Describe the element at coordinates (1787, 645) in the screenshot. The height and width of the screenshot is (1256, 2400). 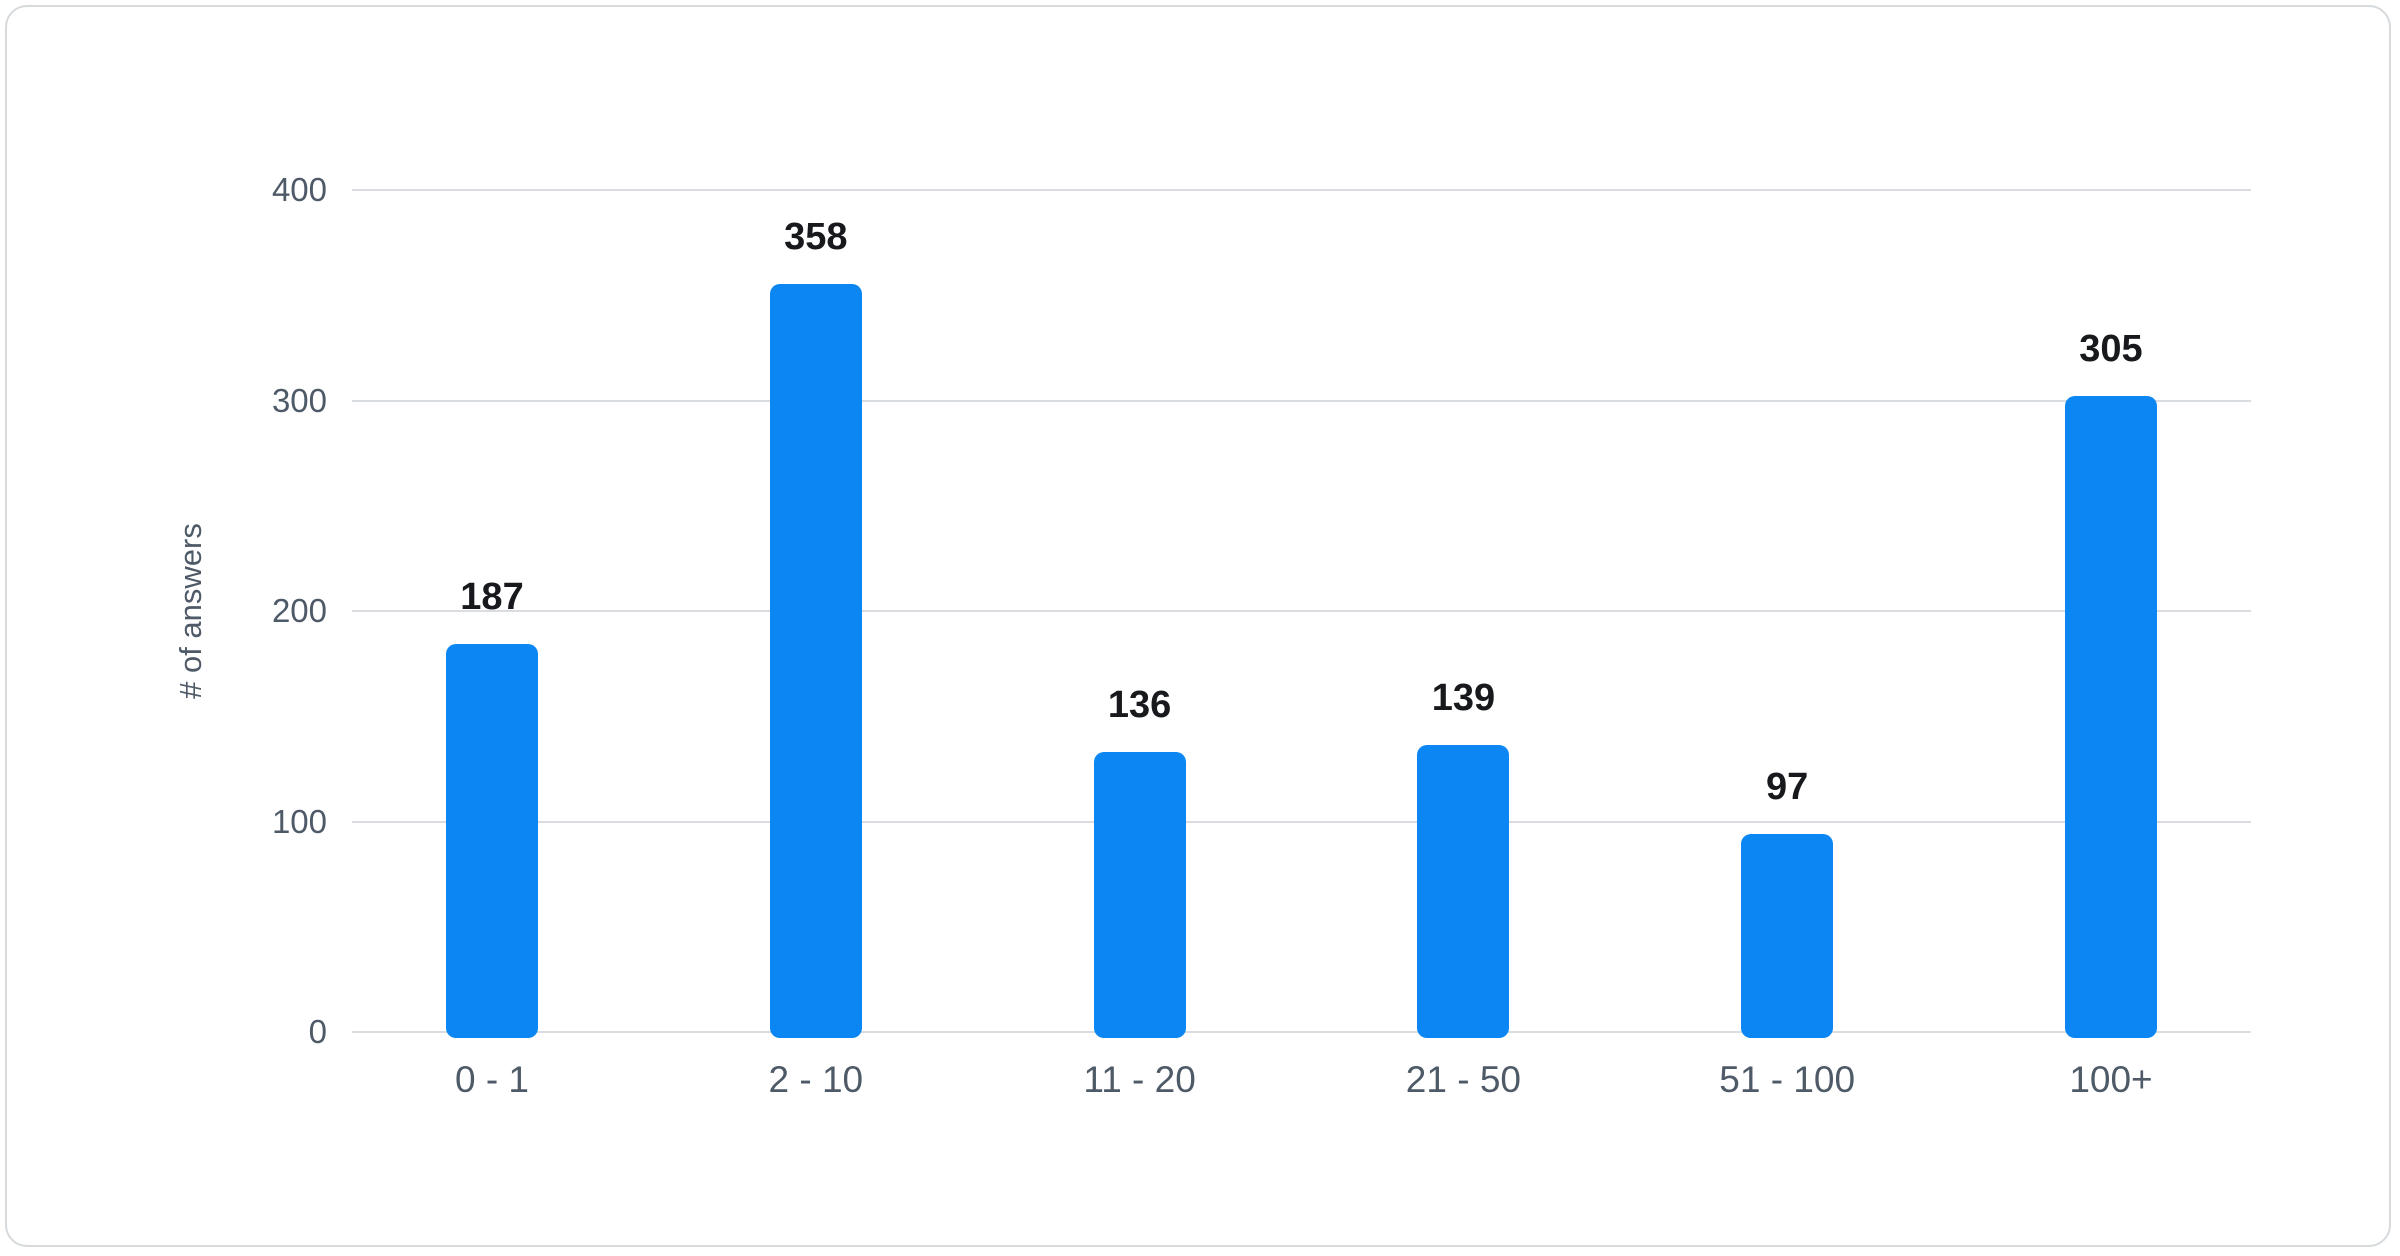
I see `bar-slot-5: 97 51 - 100` at that location.